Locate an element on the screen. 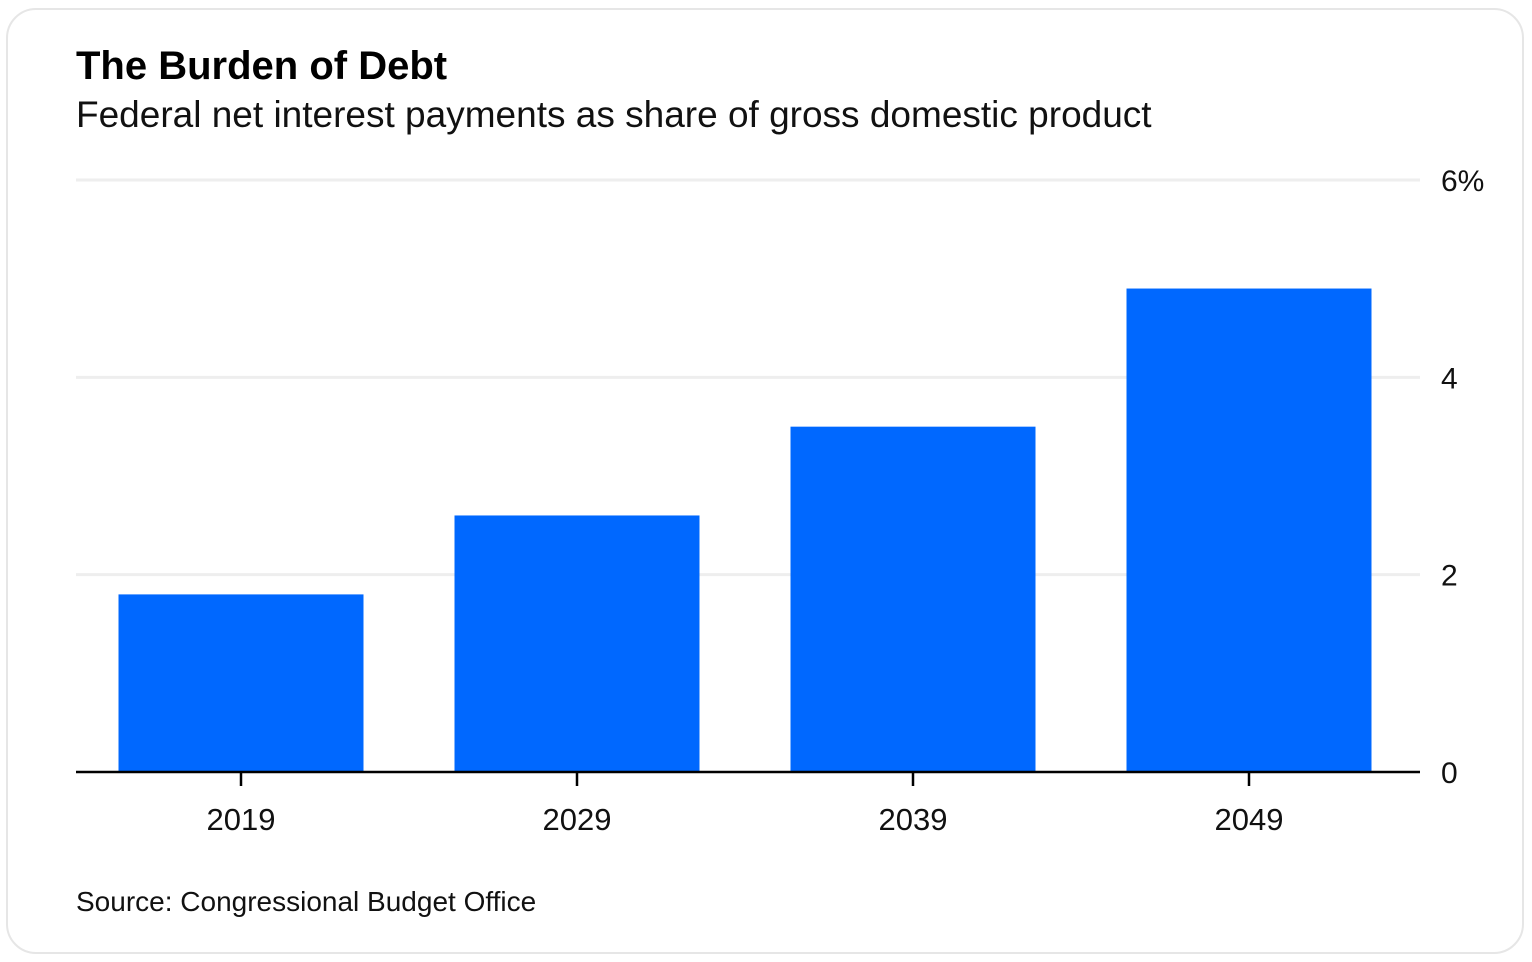  bar-2049 is located at coordinates (1249, 530).